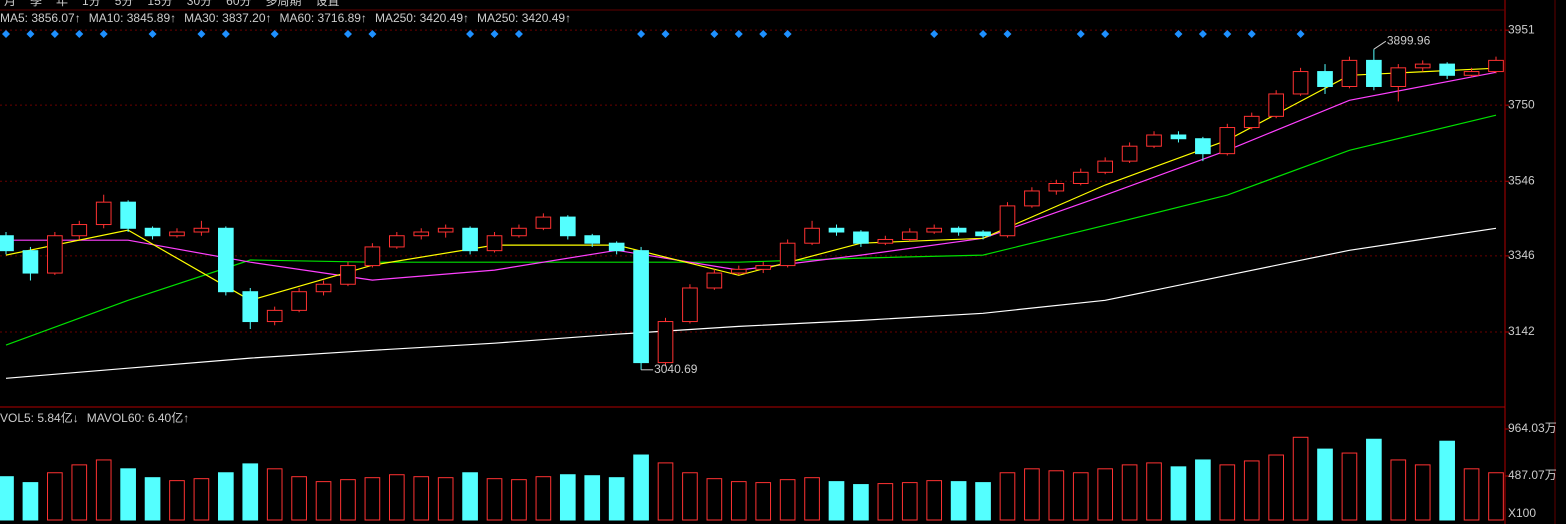 Image resolution: width=1566 pixels, height=524 pixels. What do you see at coordinates (1521, 104) in the screenshot?
I see `y-tick-label: 3750` at bounding box center [1521, 104].